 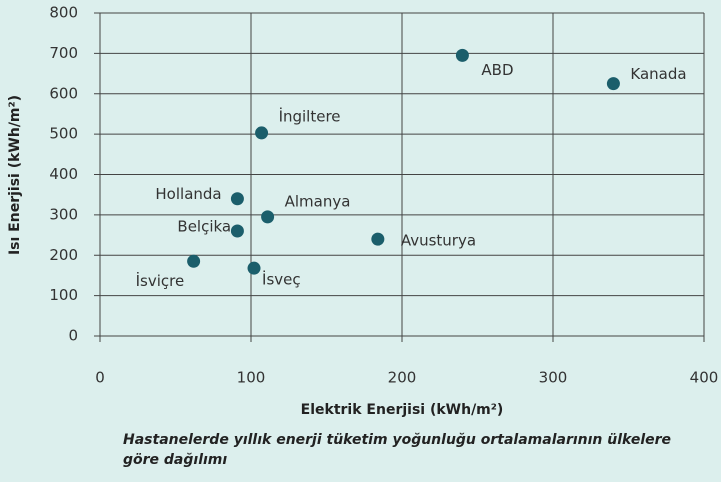 I want to click on y-tick-label: 300, so click(x=63, y=214).